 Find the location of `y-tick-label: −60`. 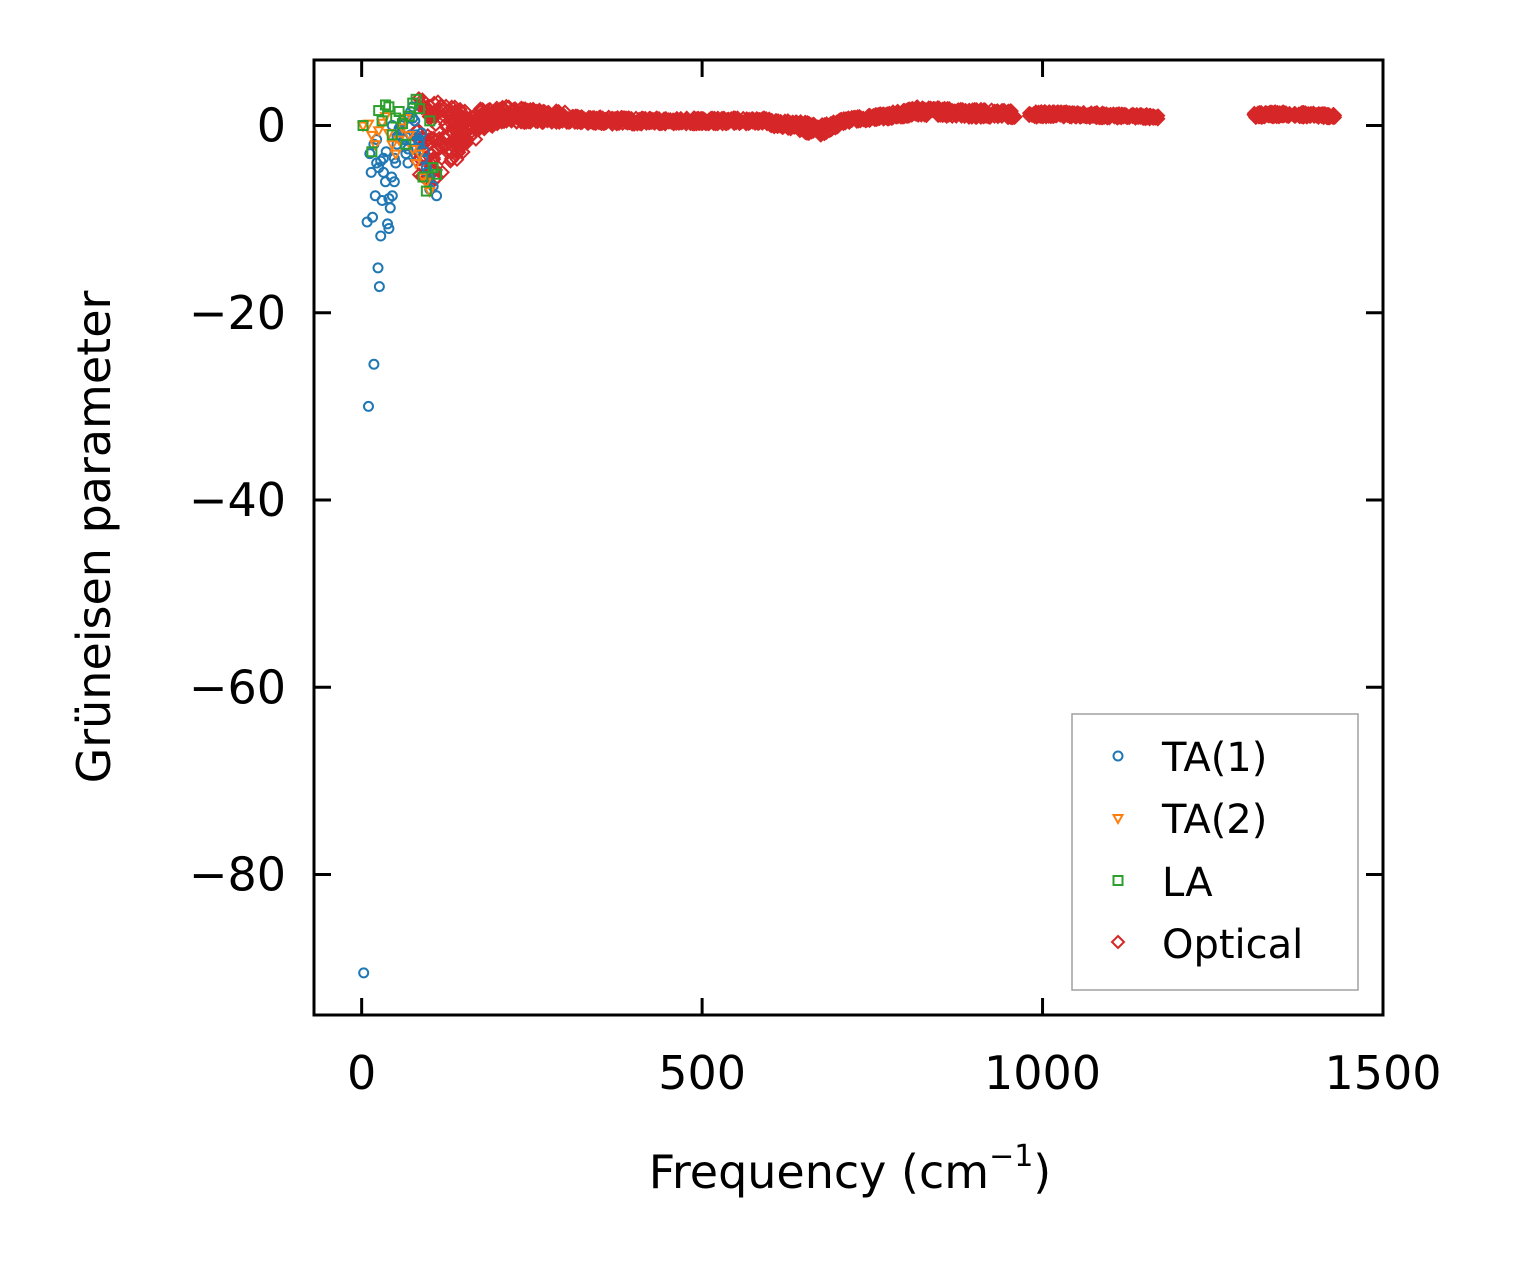

y-tick-label: −60 is located at coordinates (237, 687).